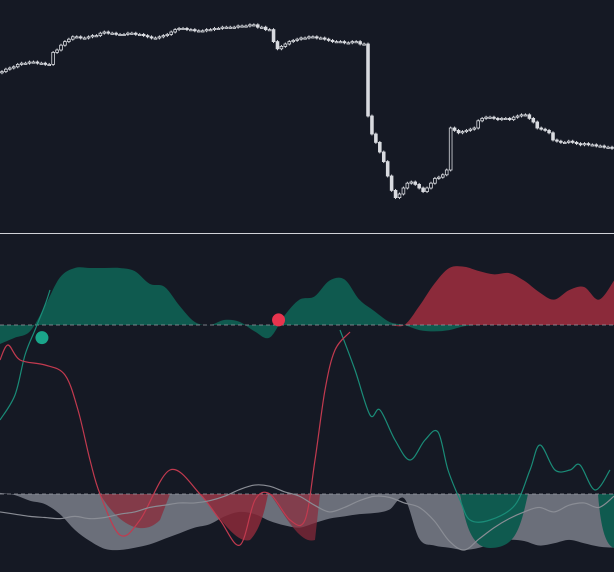 Image resolution: width=614 pixels, height=572 pixels. Describe the element at coordinates (307, 296) in the screenshot. I see `bear-area` at that location.